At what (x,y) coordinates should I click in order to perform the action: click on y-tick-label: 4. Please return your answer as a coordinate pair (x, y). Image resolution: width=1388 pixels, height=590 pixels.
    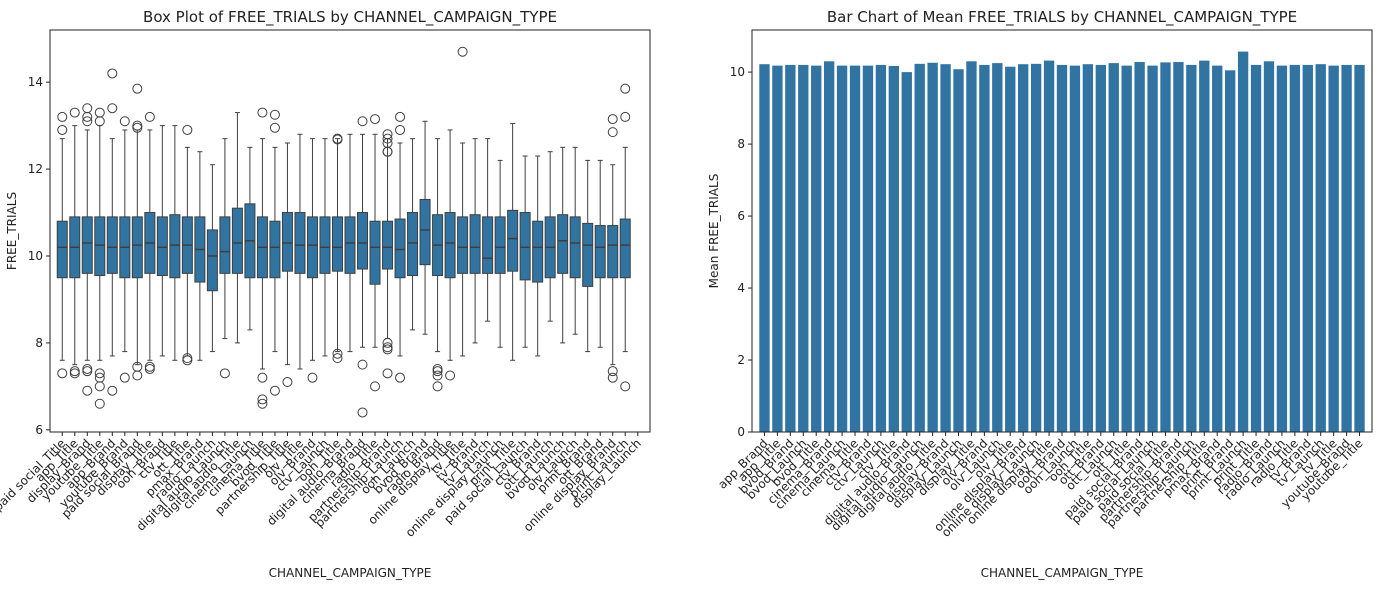
    Looking at the image, I should click on (741, 288).